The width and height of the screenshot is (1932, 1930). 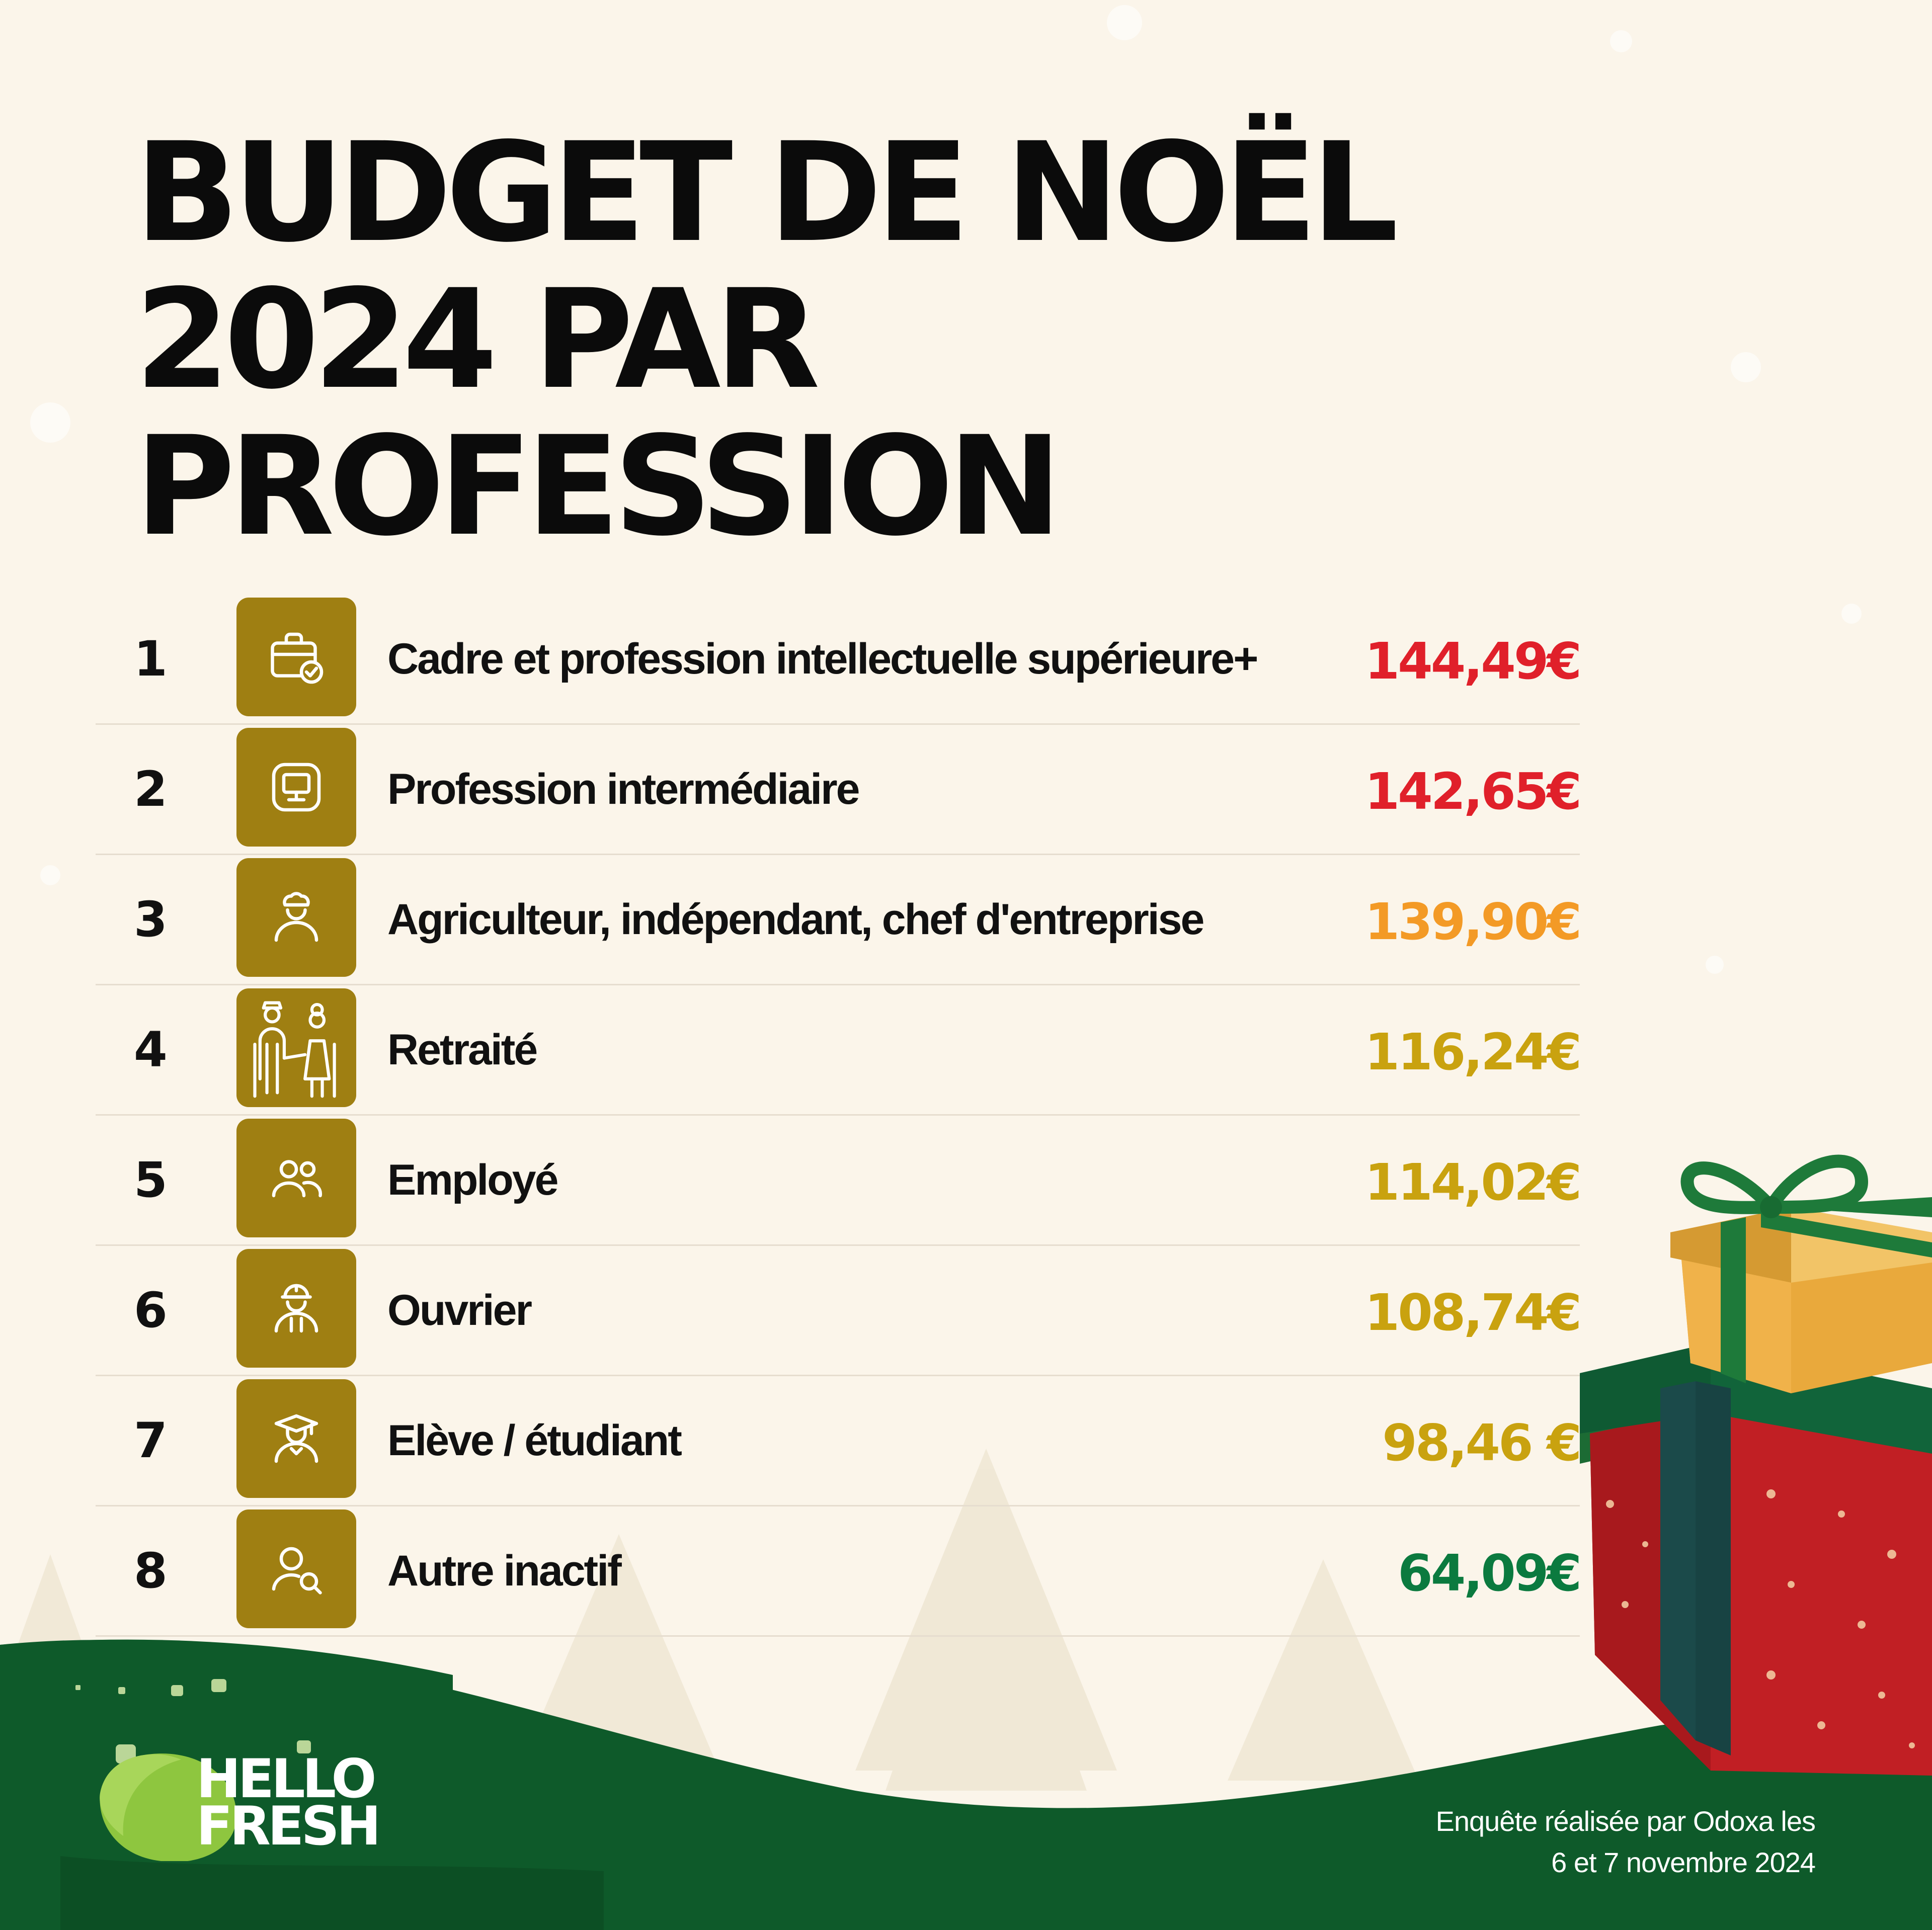 What do you see at coordinates (1473, 791) in the screenshot?
I see `budget-value: 142,65€` at bounding box center [1473, 791].